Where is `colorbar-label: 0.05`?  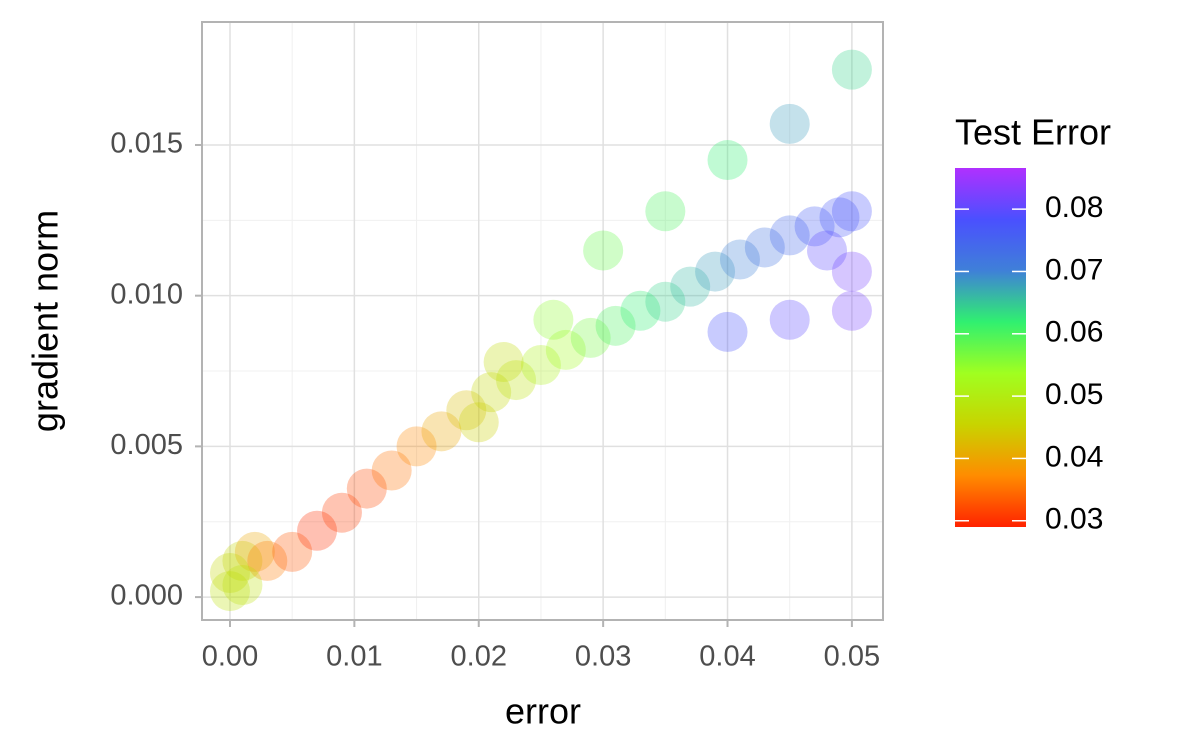 colorbar-label: 0.05 is located at coordinates (1074, 394).